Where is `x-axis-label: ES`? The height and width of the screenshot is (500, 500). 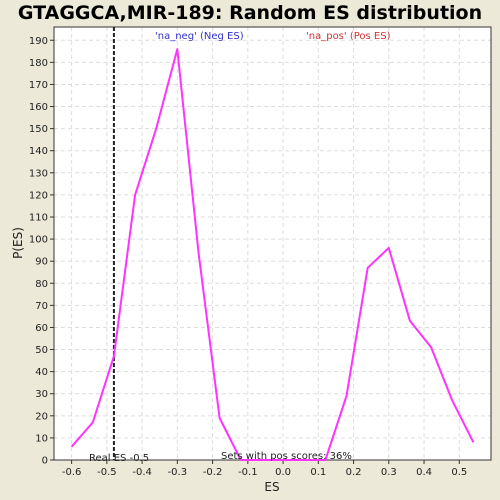 x-axis-label: ES is located at coordinates (271, 487).